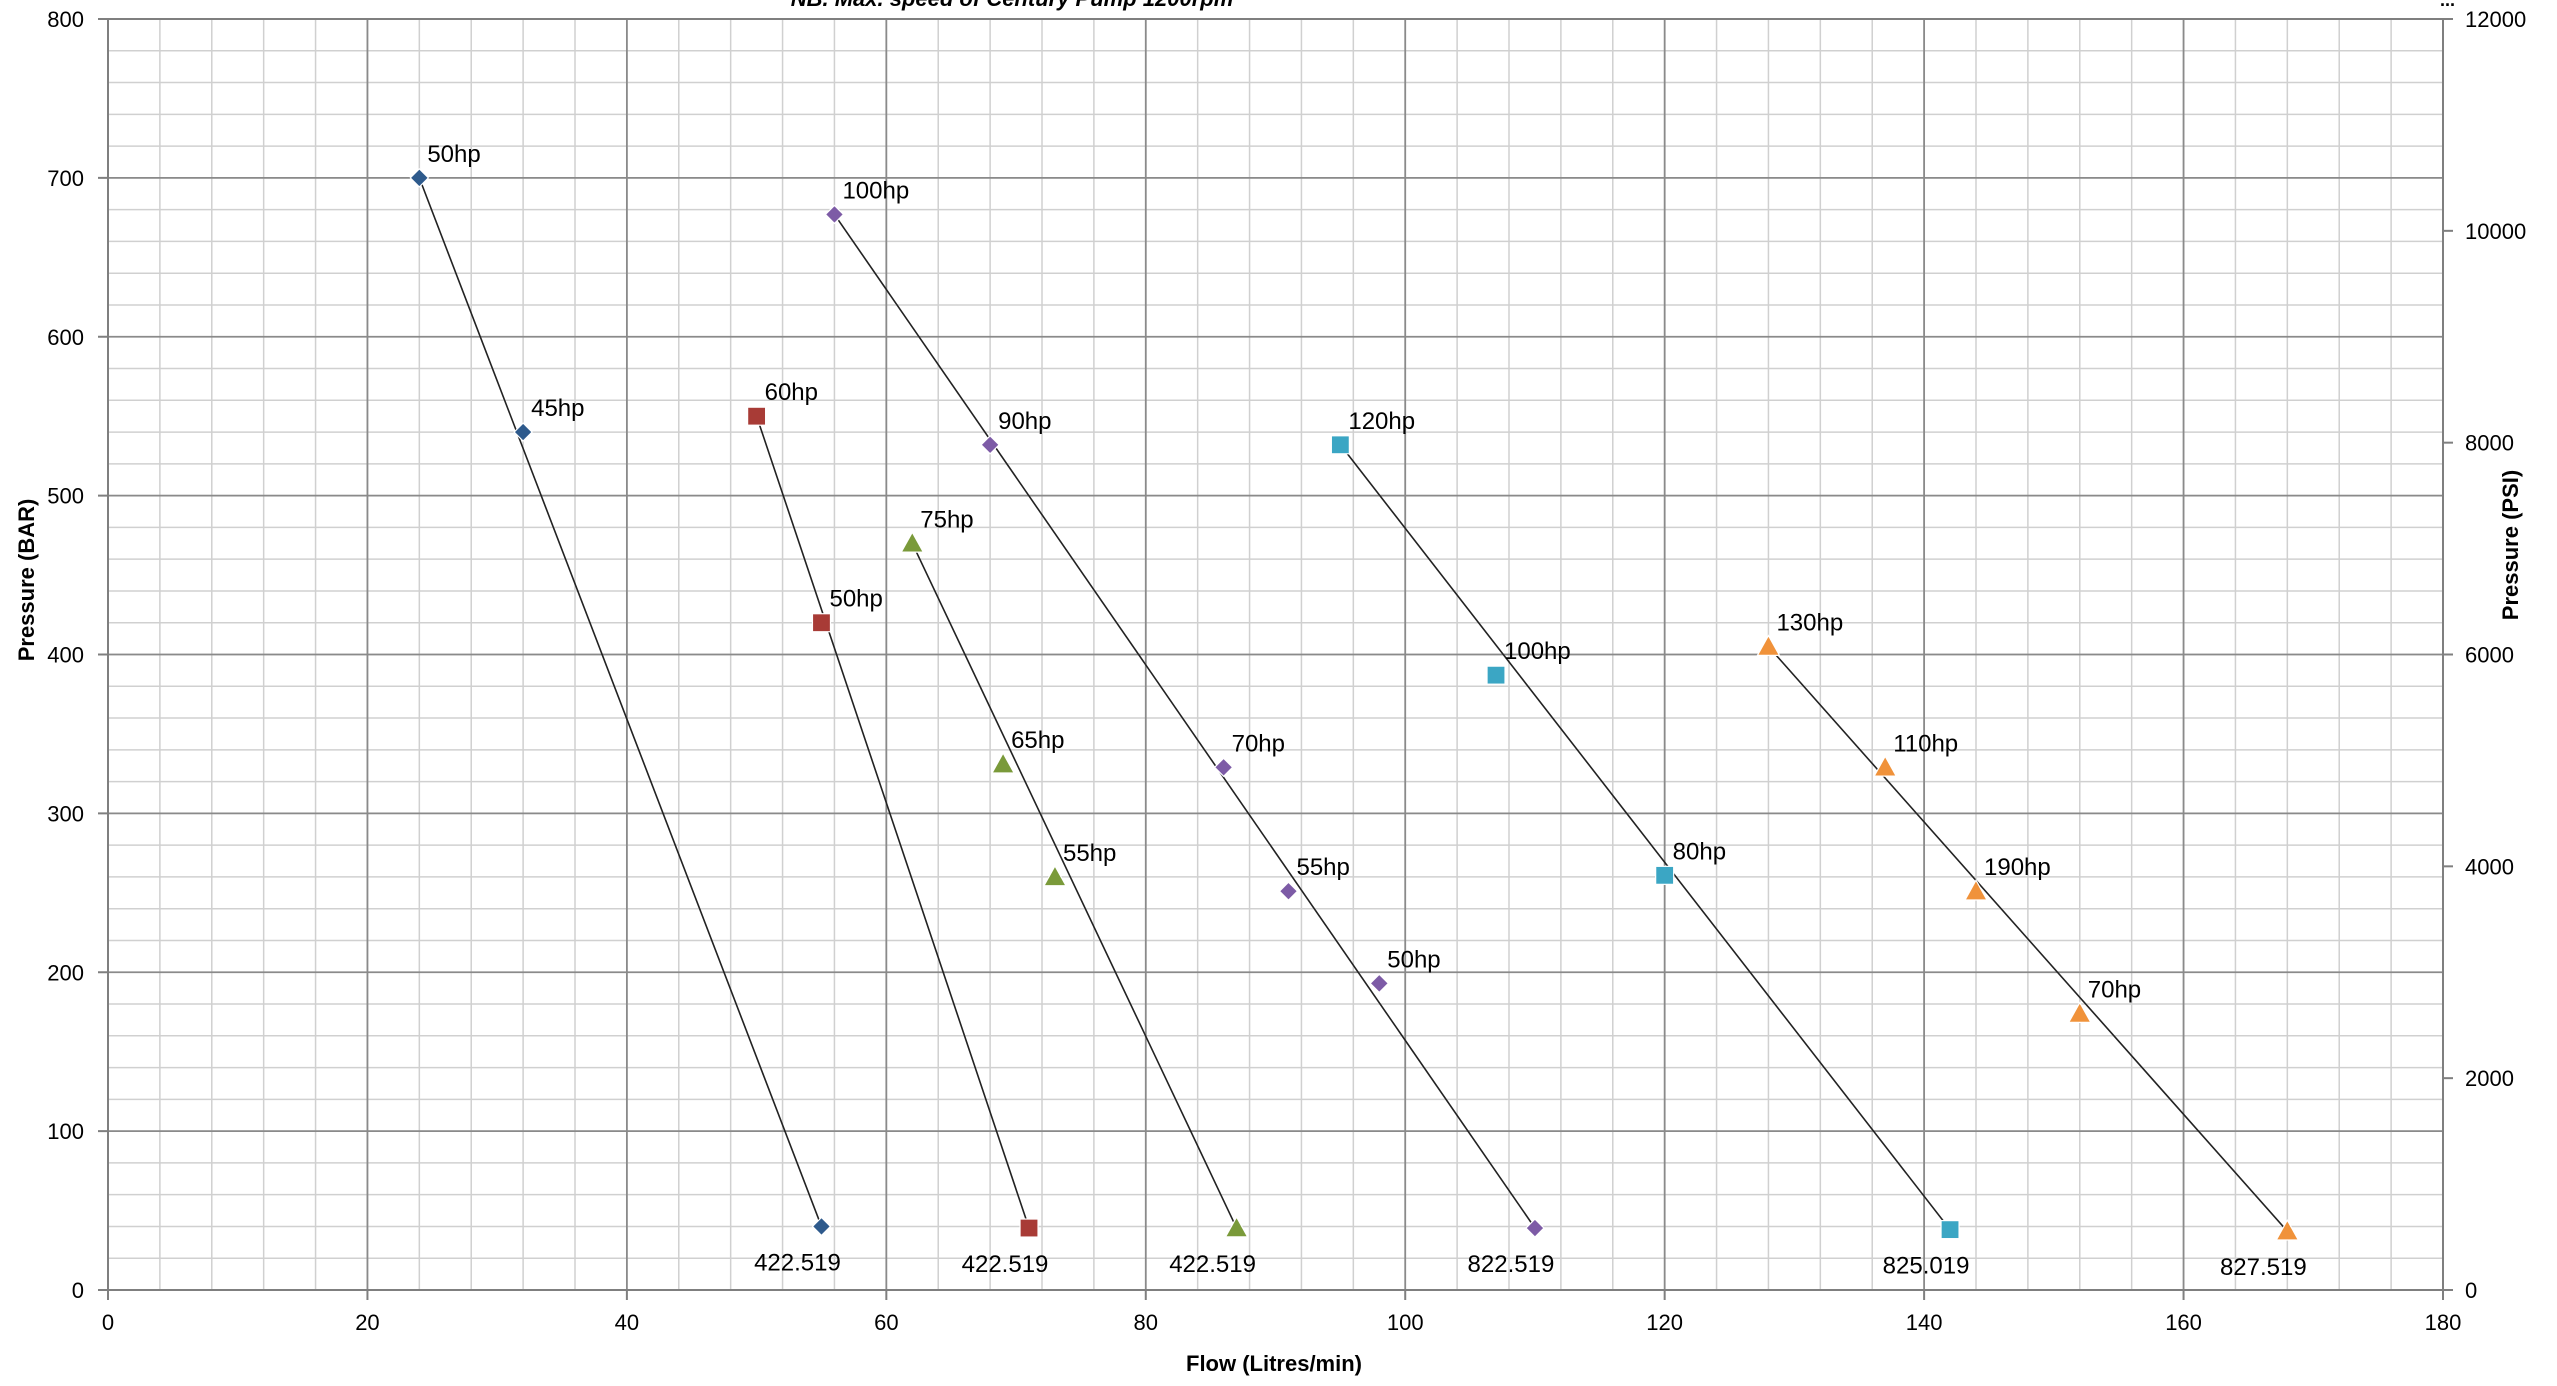 This screenshot has height=1386, width=2557. I want to click on x-tick-label: 120, so click(1664, 1322).